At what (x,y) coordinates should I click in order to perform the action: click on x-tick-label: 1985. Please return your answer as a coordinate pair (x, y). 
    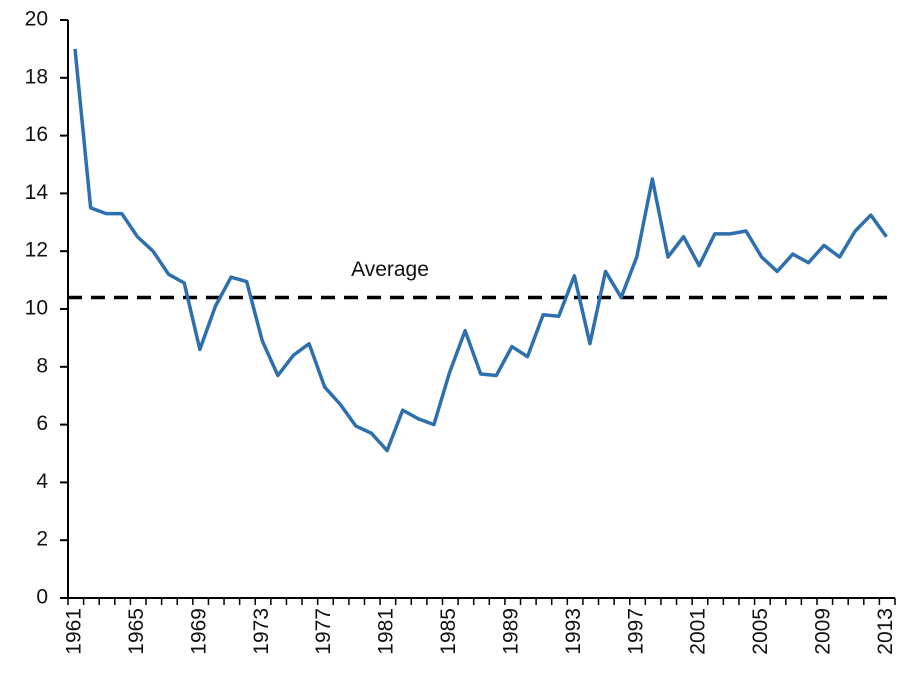
    Looking at the image, I should click on (448, 631).